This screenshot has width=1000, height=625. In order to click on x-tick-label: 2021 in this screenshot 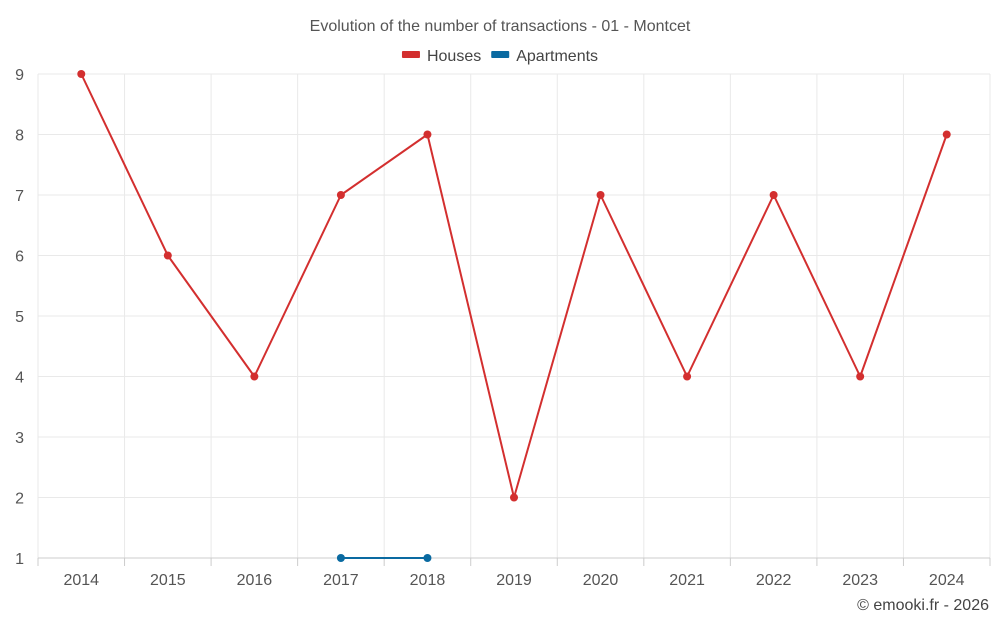, I will do `click(687, 580)`.